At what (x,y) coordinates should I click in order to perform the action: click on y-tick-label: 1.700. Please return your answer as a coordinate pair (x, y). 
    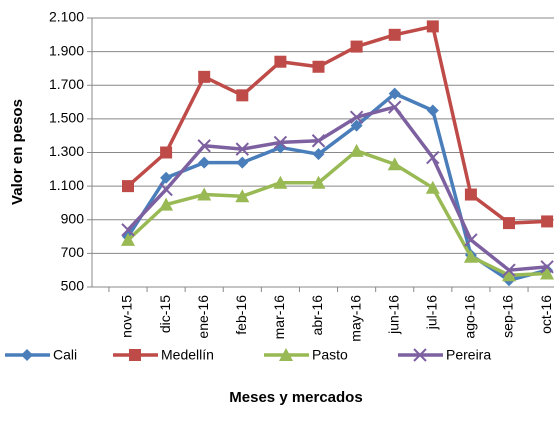
    Looking at the image, I should click on (66, 84).